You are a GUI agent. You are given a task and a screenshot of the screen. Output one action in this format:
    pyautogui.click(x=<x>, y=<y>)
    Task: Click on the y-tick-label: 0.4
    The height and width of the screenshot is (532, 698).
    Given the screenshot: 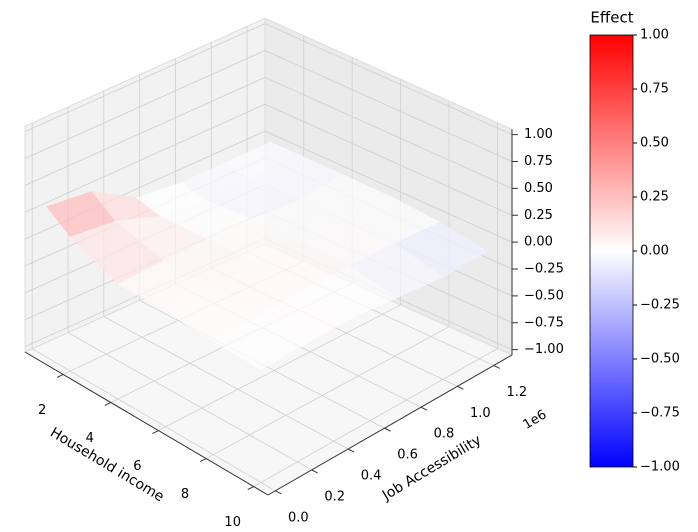 What is the action you would take?
    pyautogui.click(x=371, y=476)
    